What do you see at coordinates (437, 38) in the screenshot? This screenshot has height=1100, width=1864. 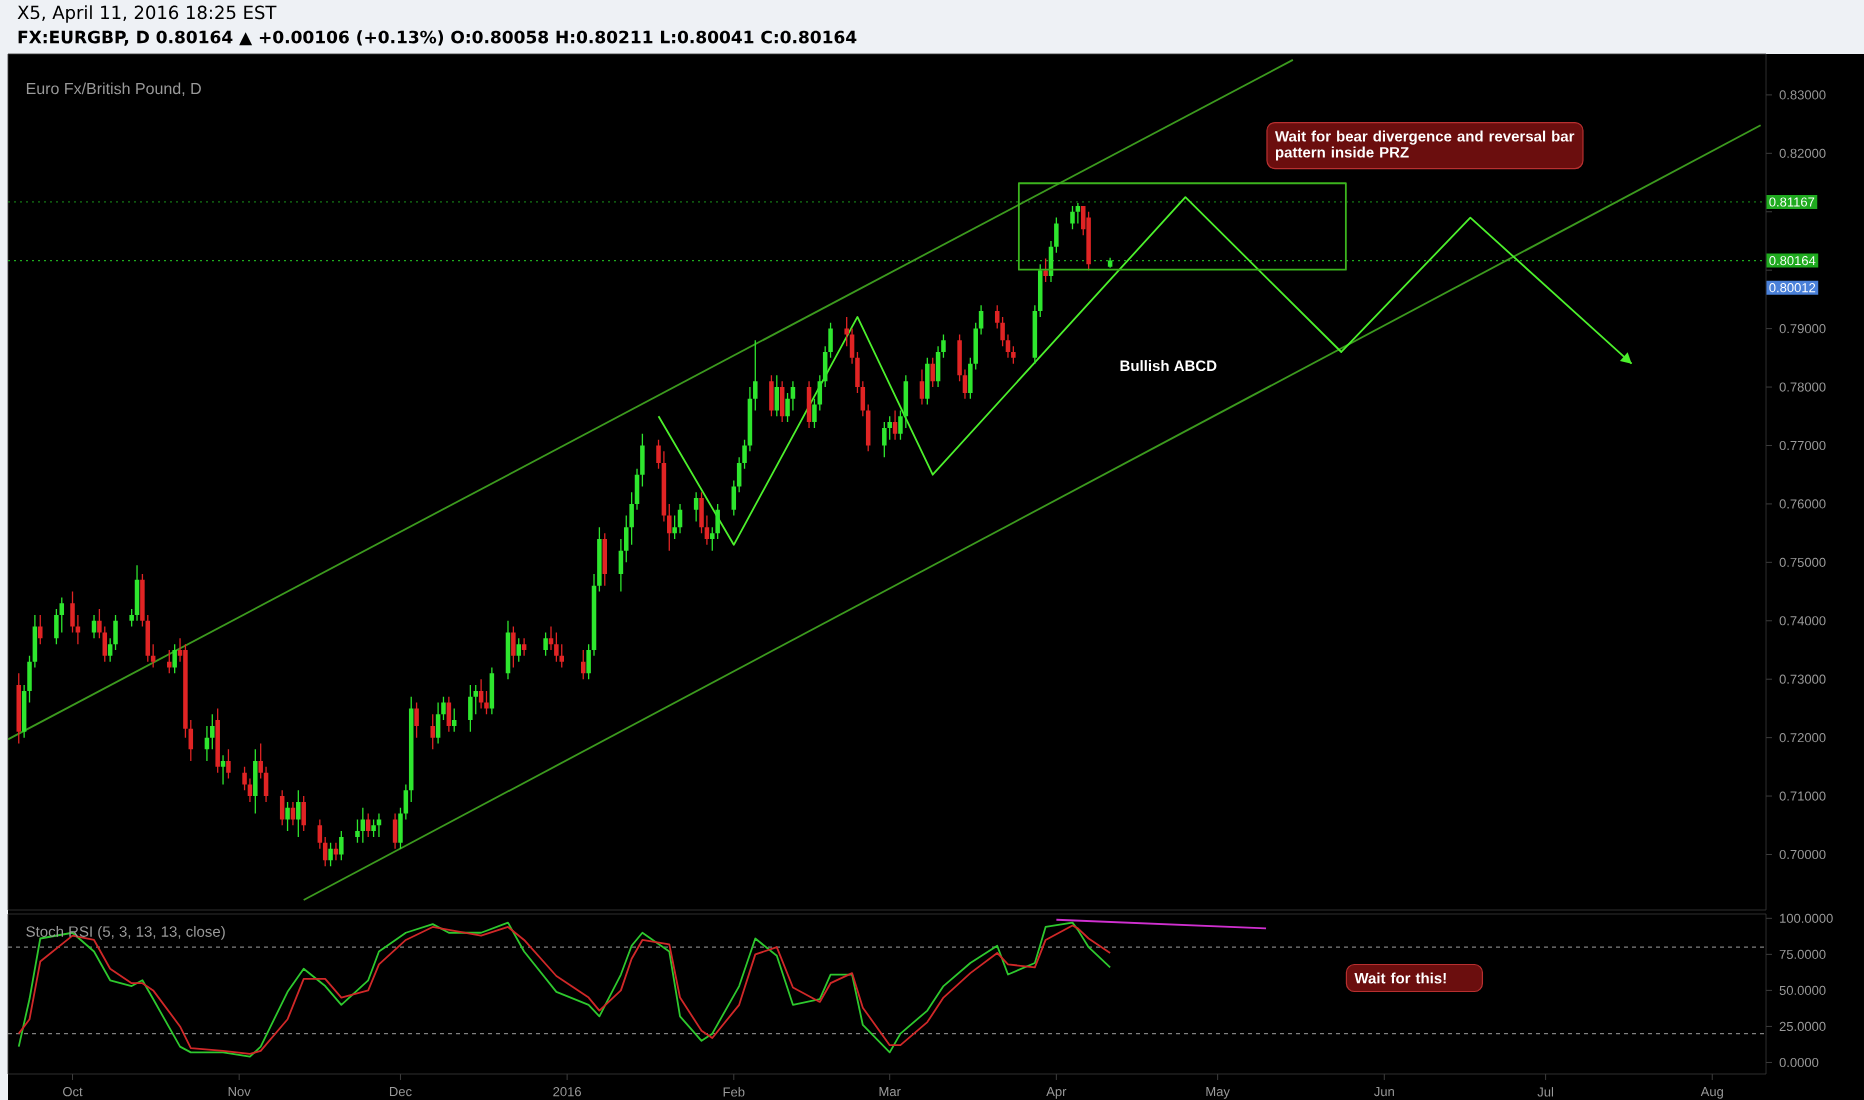 I see `chart-subtitle: FX:EURGBP, D 0.80164 ▲ +0.00106 (+0.13%) O:0.80058 H:0.80211 L:0.80041 C:0.80164` at bounding box center [437, 38].